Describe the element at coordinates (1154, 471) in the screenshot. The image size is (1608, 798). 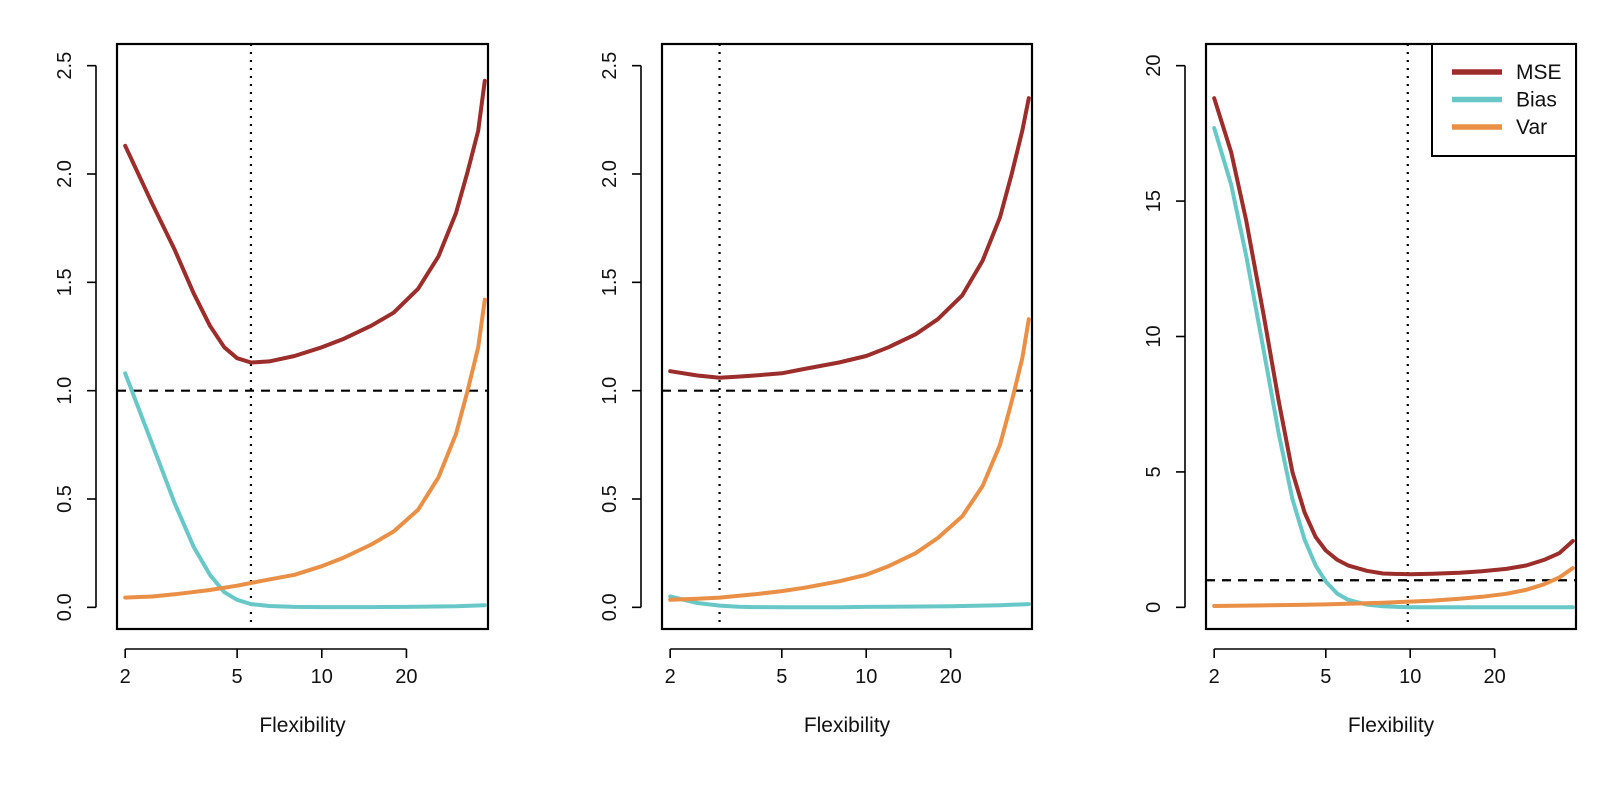
I see `y-tick-label: 5` at that location.